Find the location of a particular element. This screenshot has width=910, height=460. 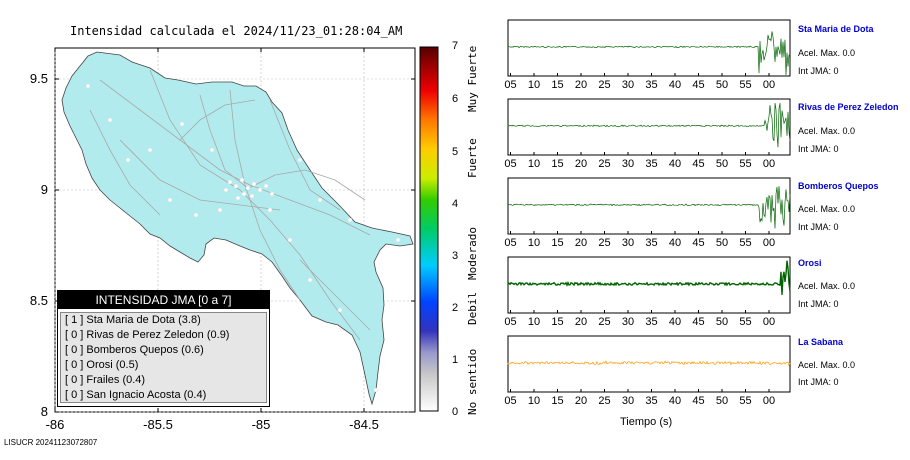

legend-item: [ 0 ] San Ignacio Acosta (0.4) is located at coordinates (136, 395).